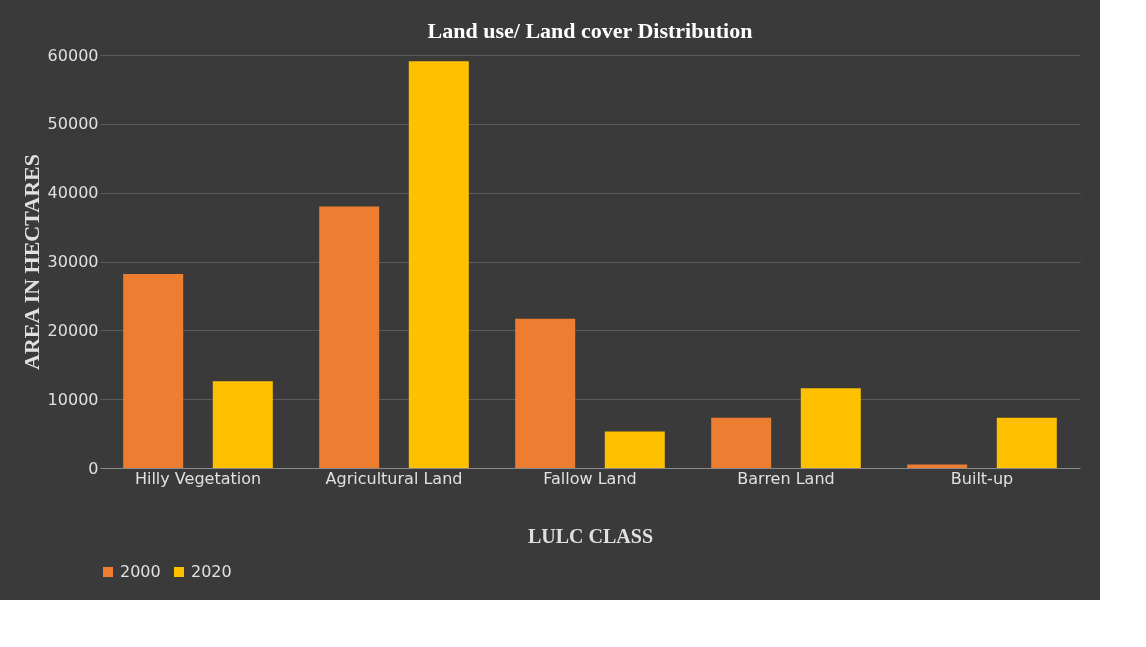 The width and height of the screenshot is (1146, 647). I want to click on y-tick-label: 50000, so click(73, 124).